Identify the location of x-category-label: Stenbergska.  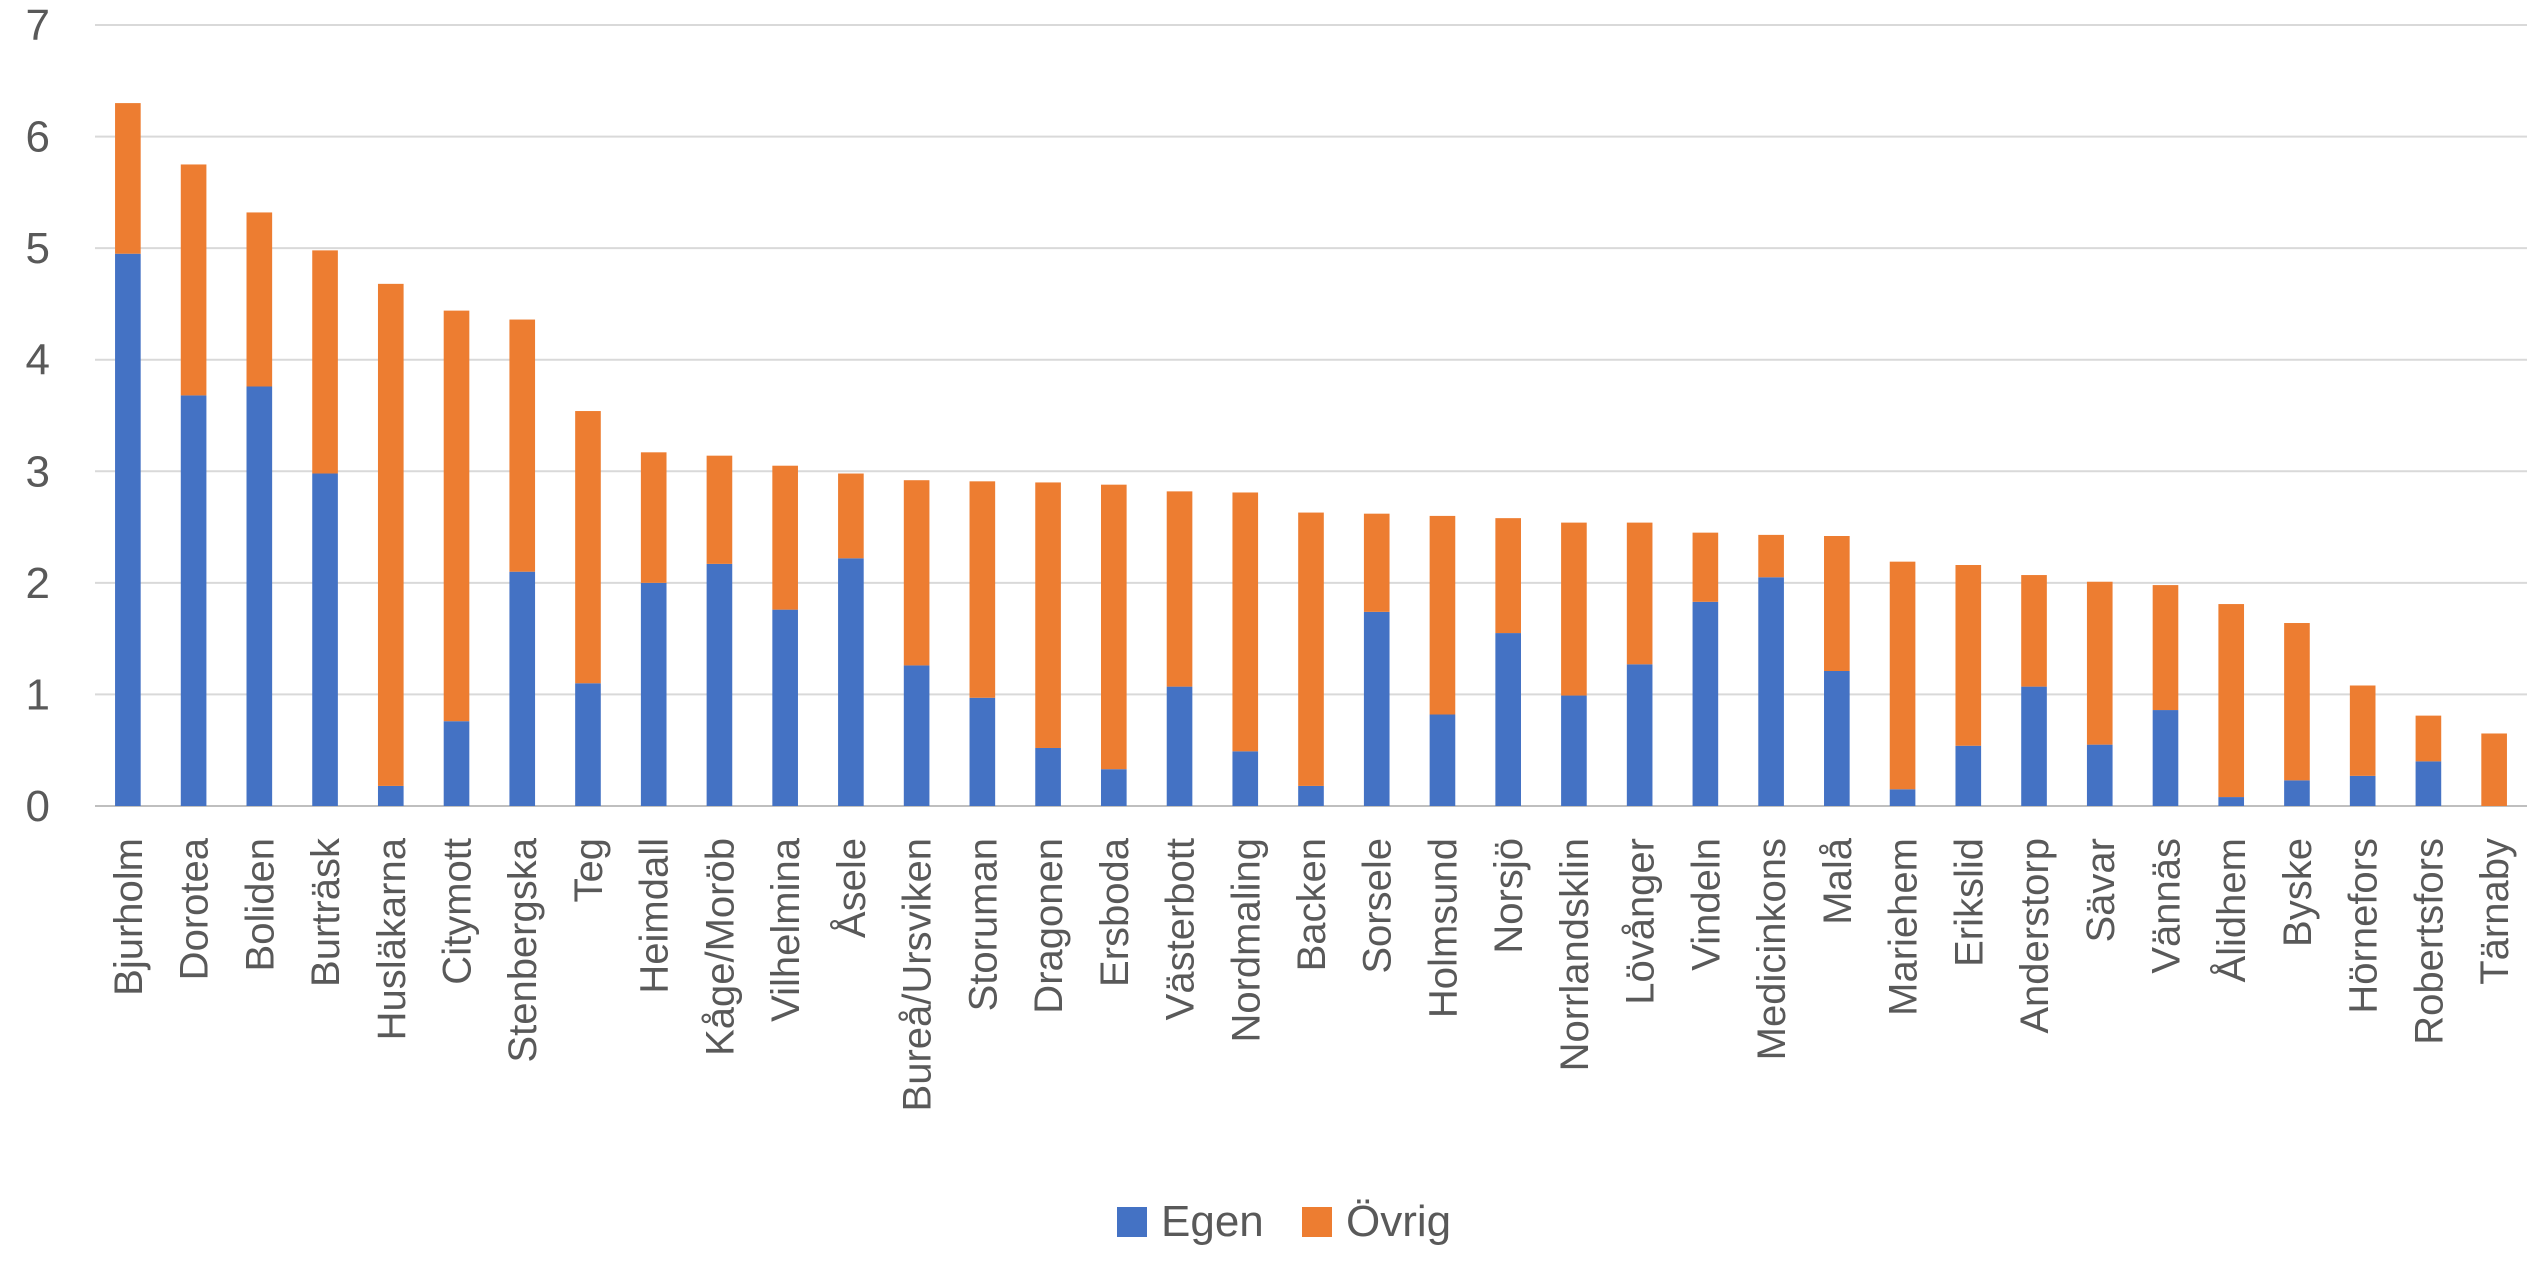
(523, 949).